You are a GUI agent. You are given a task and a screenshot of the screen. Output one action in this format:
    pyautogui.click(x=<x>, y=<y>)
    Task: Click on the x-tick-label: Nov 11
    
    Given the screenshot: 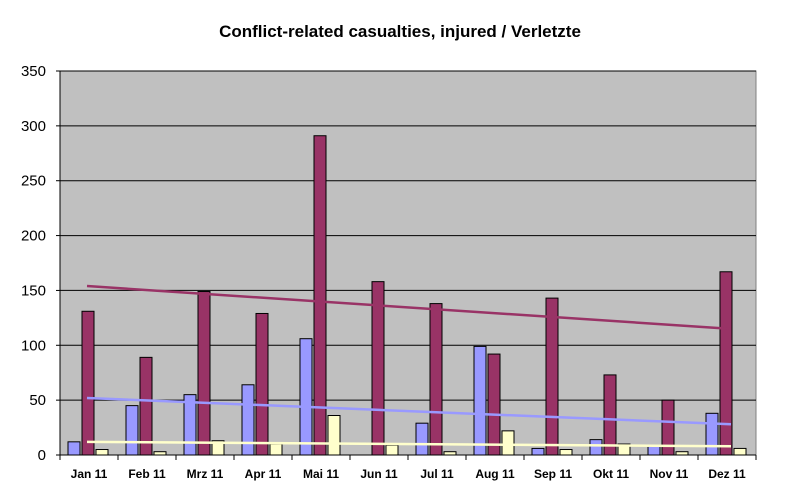 What is the action you would take?
    pyautogui.click(x=669, y=474)
    